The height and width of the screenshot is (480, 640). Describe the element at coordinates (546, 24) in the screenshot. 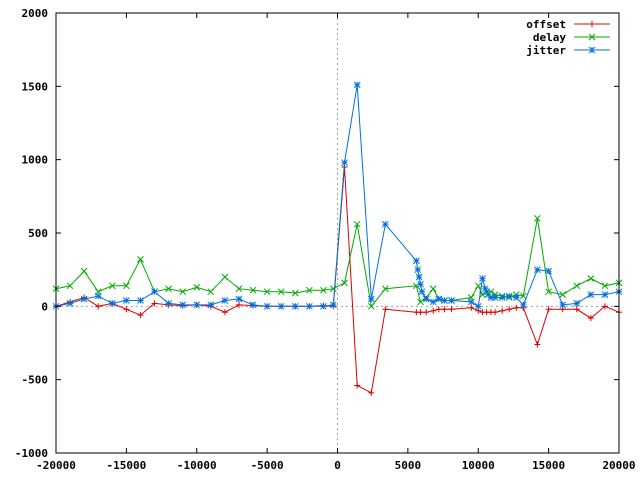

I see `legend-label-offset: offset` at that location.